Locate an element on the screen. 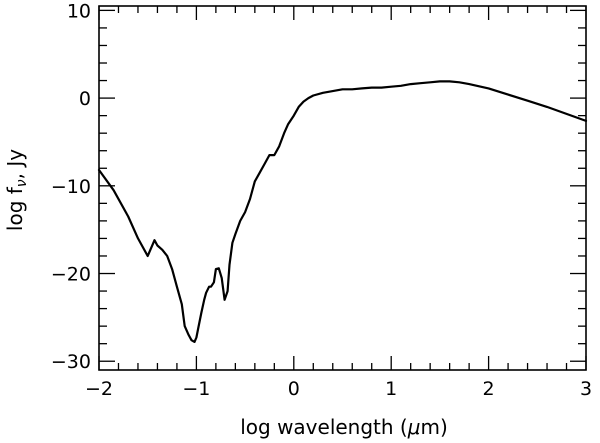  y-tick-label: −20 is located at coordinates (71, 275).